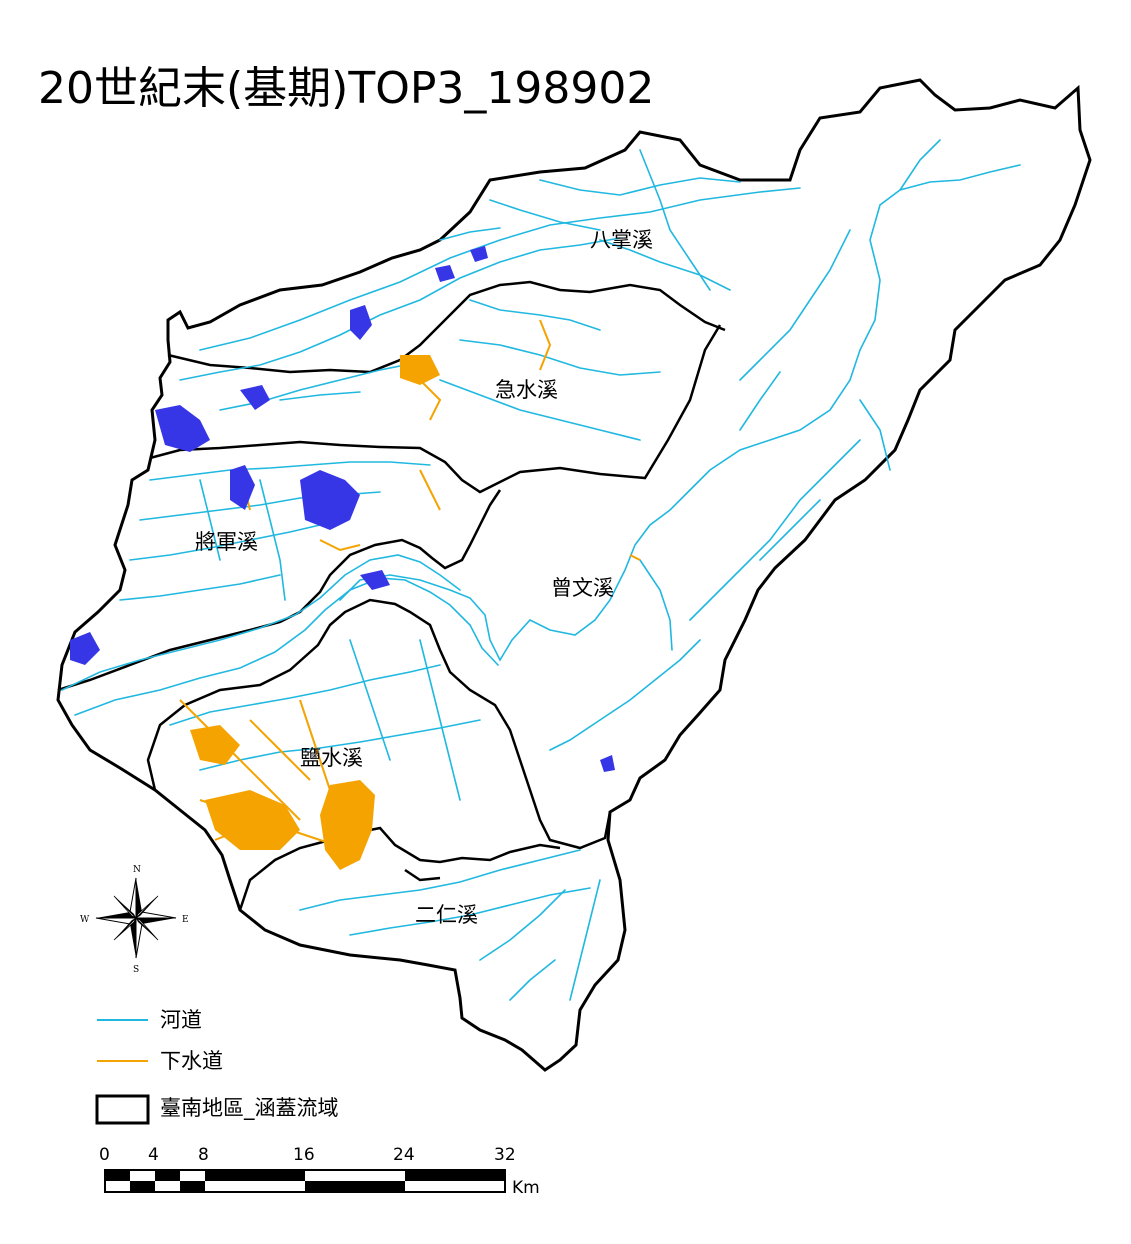  What do you see at coordinates (446, 915) in the screenshot?
I see `basin-label-erren: 二仁溪` at bounding box center [446, 915].